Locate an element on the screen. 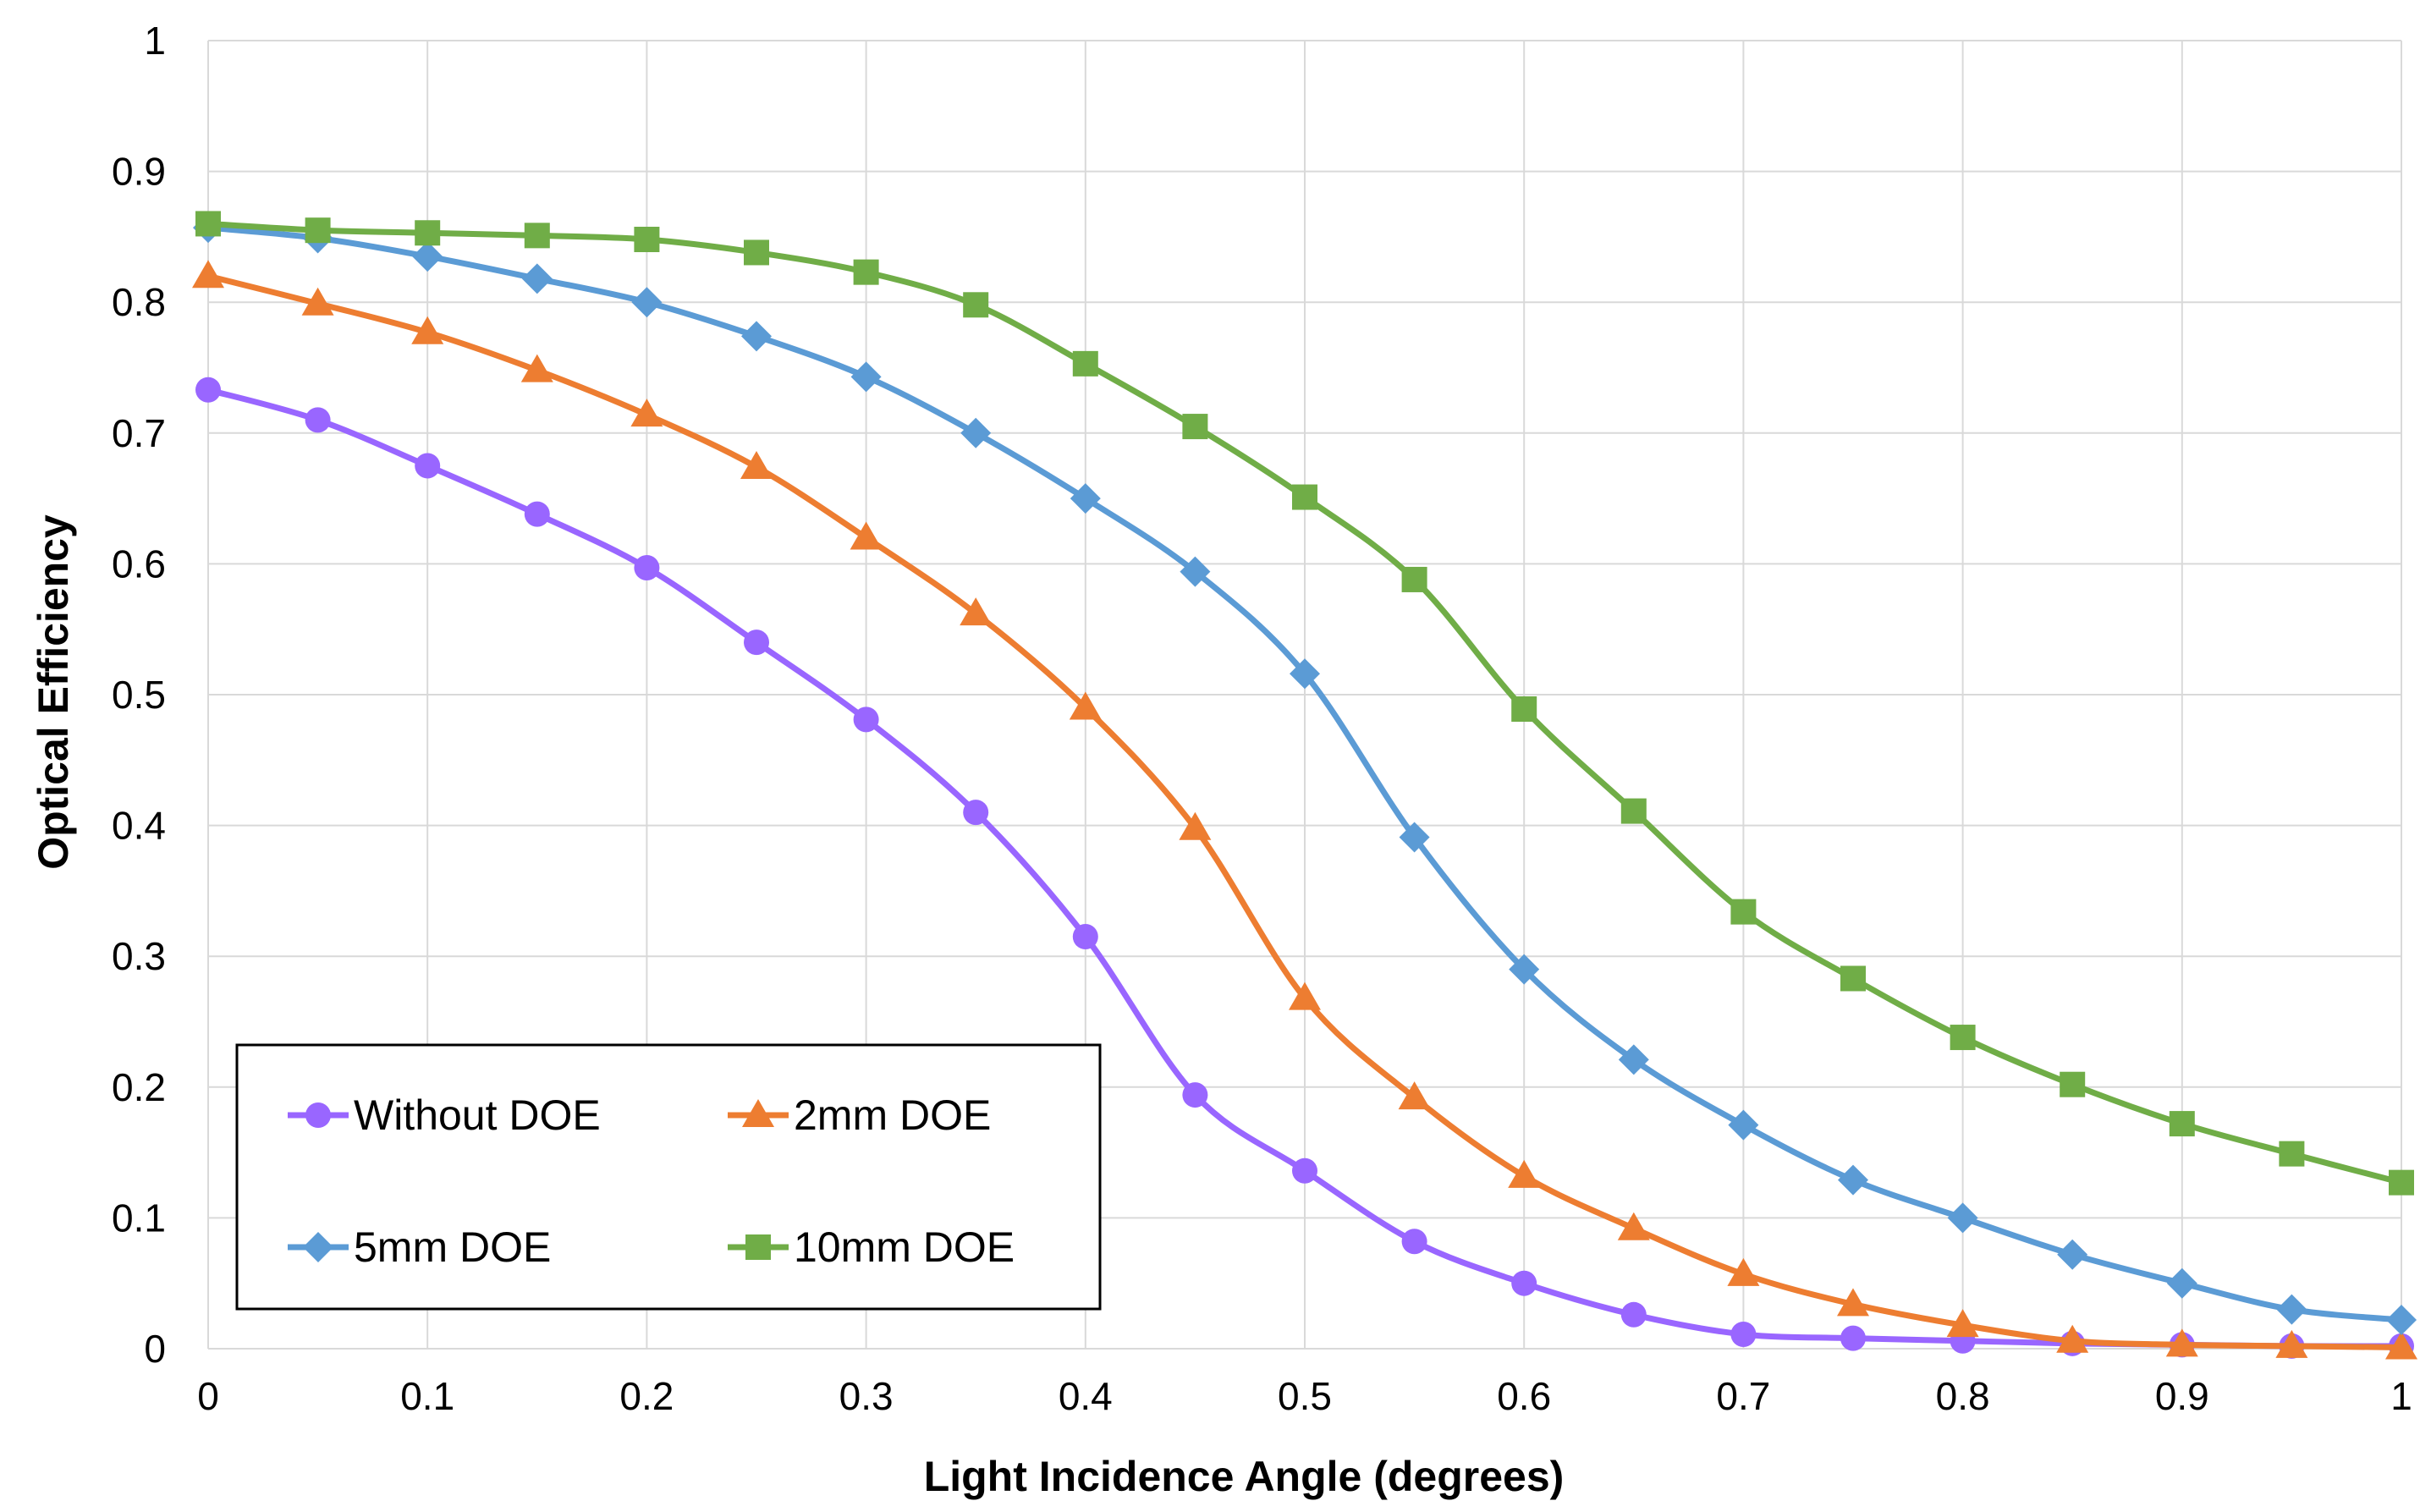 The height and width of the screenshot is (1512, 2431). legend-label: 10mm DOE is located at coordinates (904, 1247).